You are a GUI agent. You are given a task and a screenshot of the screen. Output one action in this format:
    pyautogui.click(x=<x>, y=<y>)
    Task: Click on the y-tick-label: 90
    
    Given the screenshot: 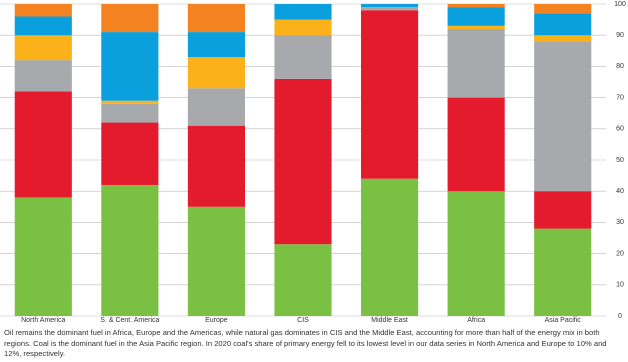 What is the action you would take?
    pyautogui.click(x=620, y=35)
    